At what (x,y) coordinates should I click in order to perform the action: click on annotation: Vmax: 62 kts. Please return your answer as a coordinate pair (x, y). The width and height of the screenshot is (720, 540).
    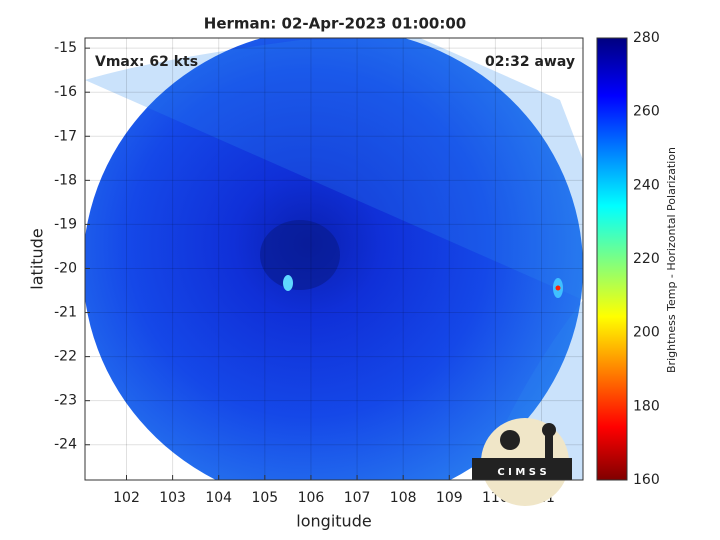
    Looking at the image, I should click on (146, 62).